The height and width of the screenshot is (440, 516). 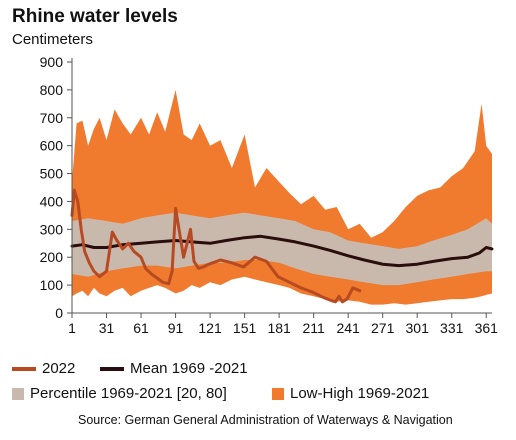 I want to click on x-tick-label: 361, so click(x=487, y=328).